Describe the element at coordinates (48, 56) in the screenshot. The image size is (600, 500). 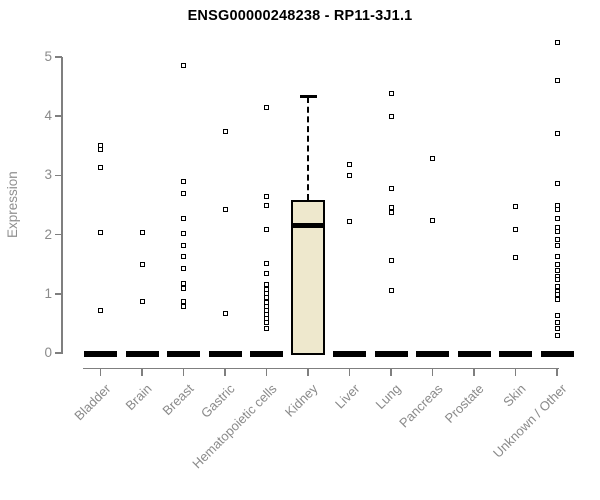
I see `y-tick-label: 5` at that location.